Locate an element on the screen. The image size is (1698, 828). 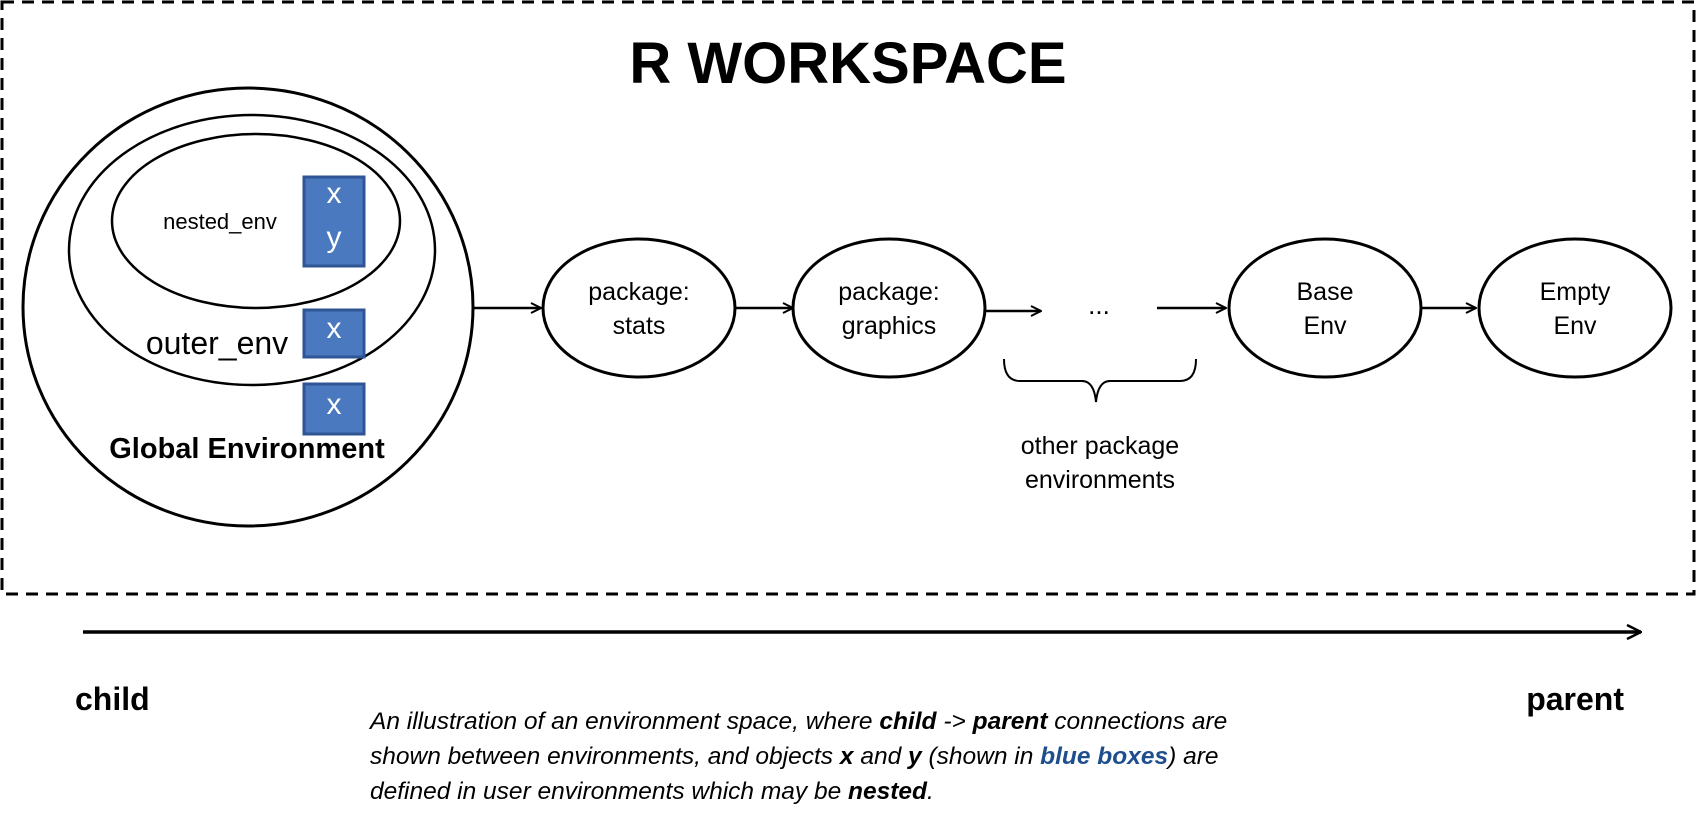
caption-blue-boxes: blue boxes is located at coordinates (1104, 756).